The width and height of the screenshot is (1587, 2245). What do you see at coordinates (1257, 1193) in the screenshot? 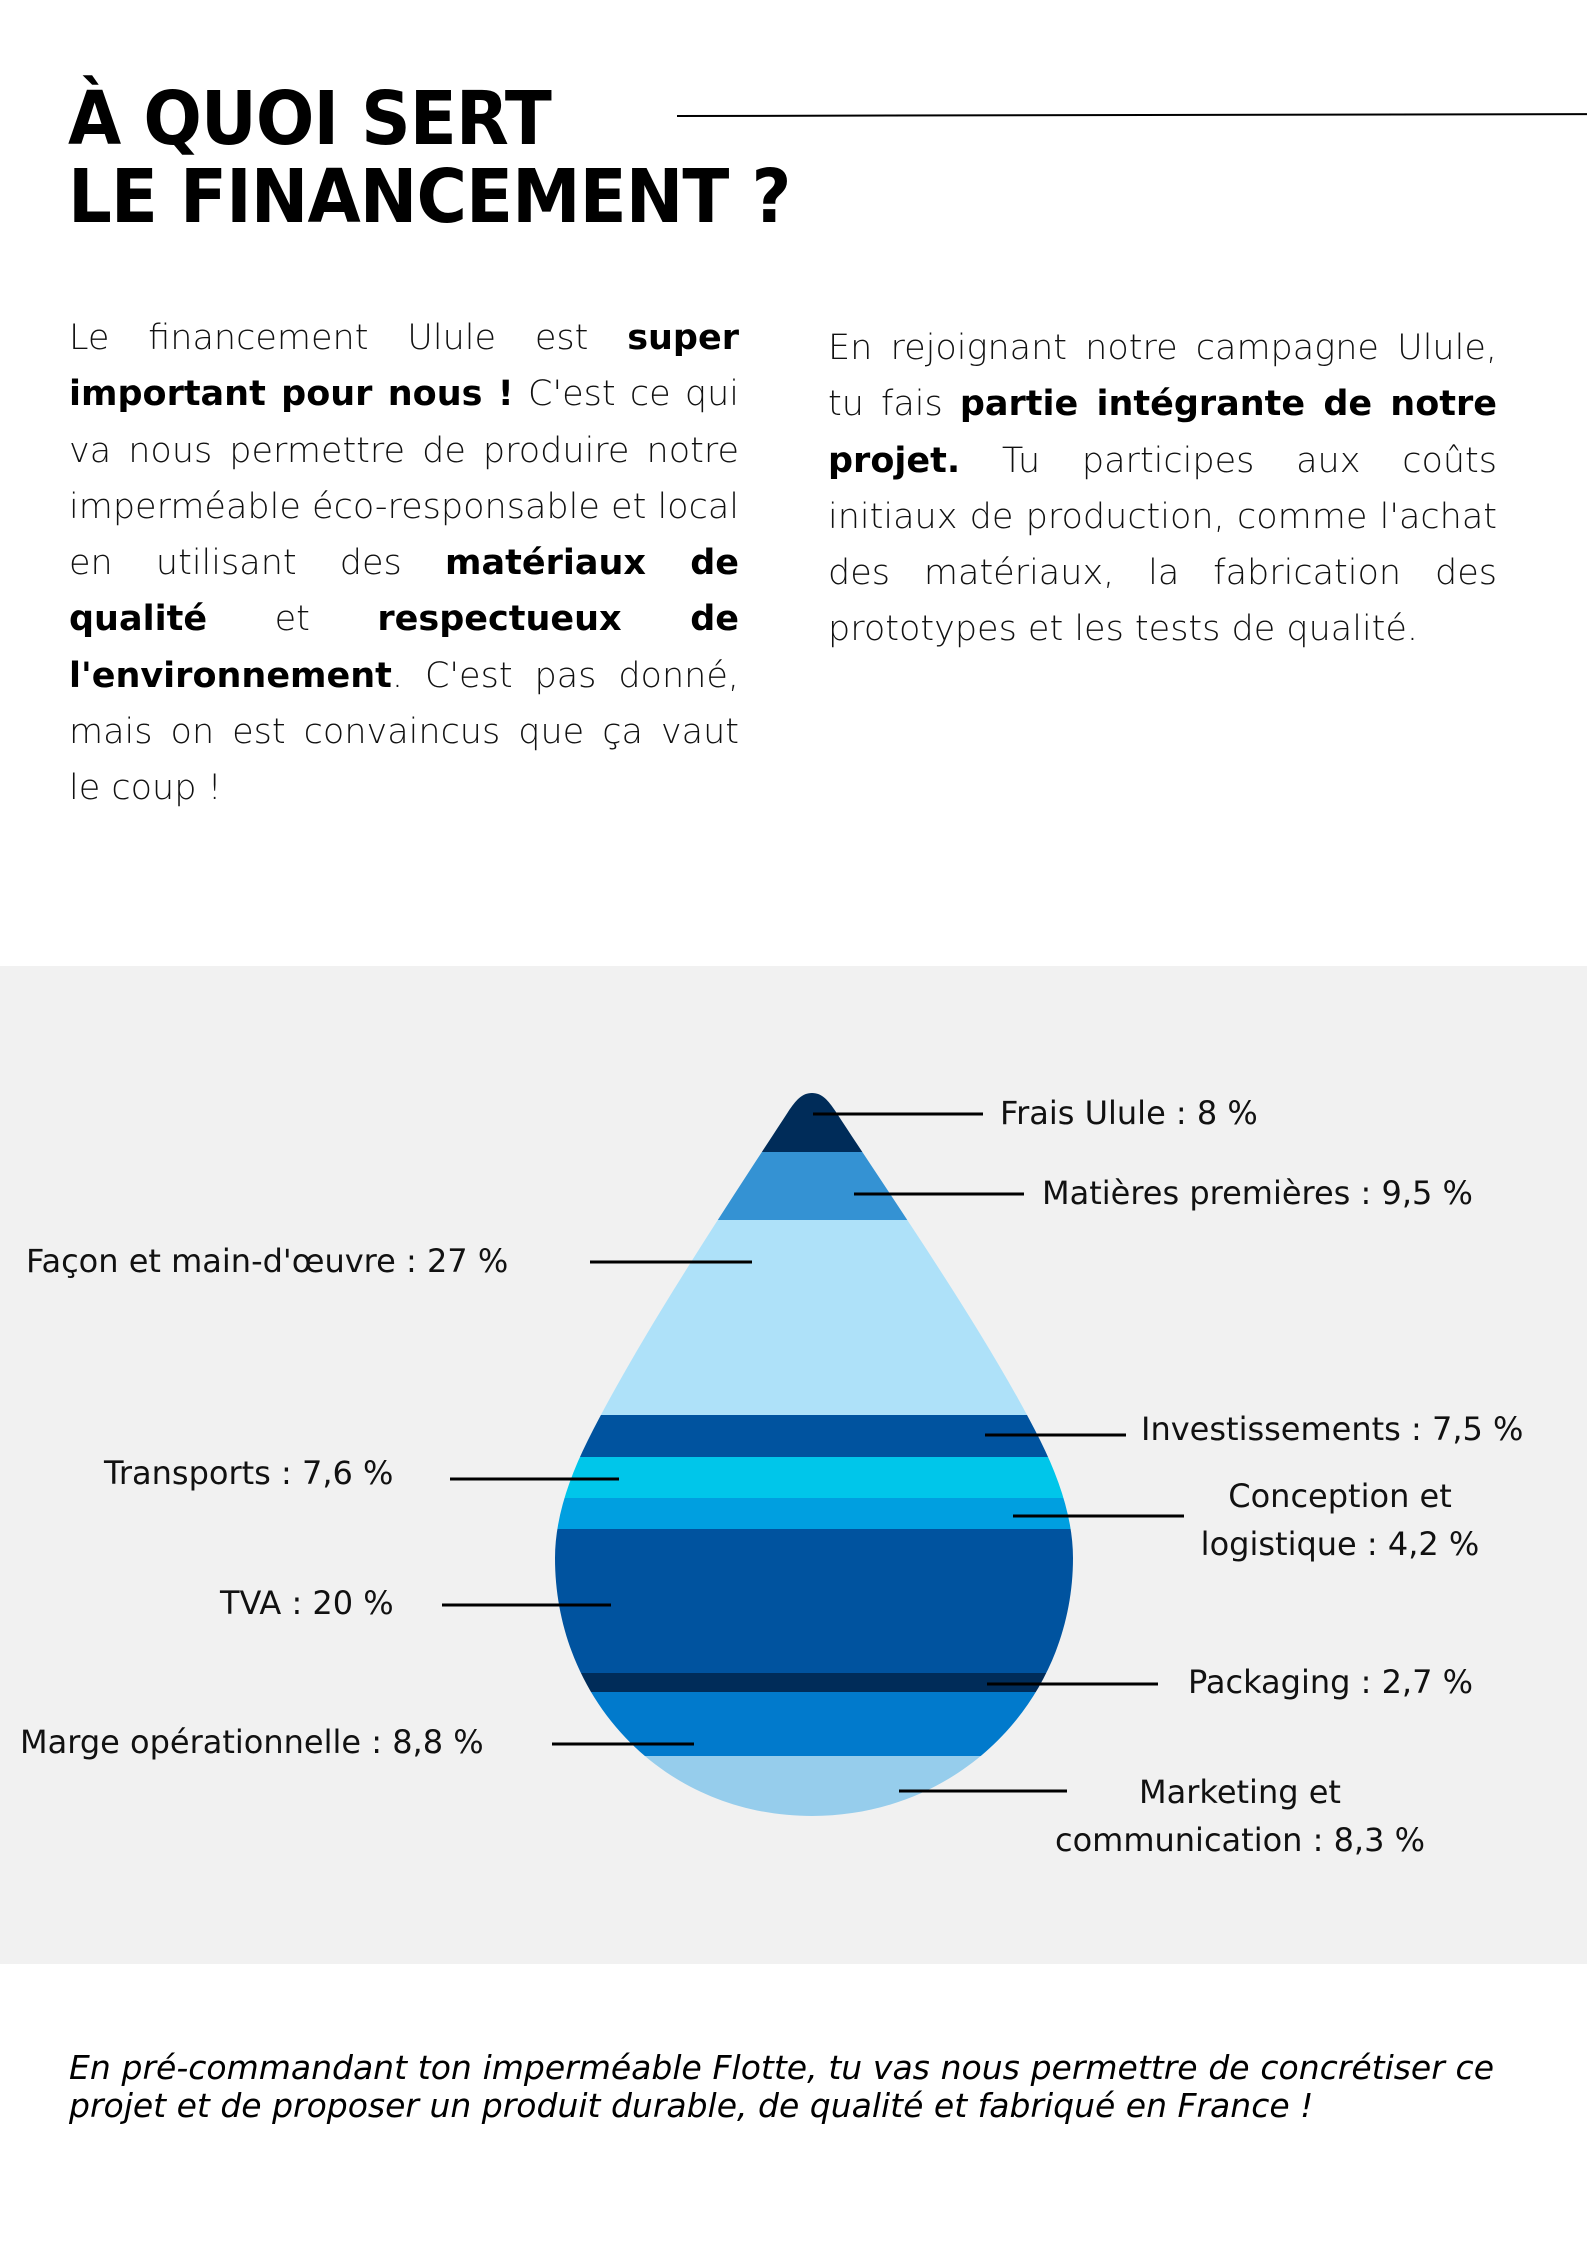
I see `label-matieres: Matières premières : 9,5 %` at bounding box center [1257, 1193].